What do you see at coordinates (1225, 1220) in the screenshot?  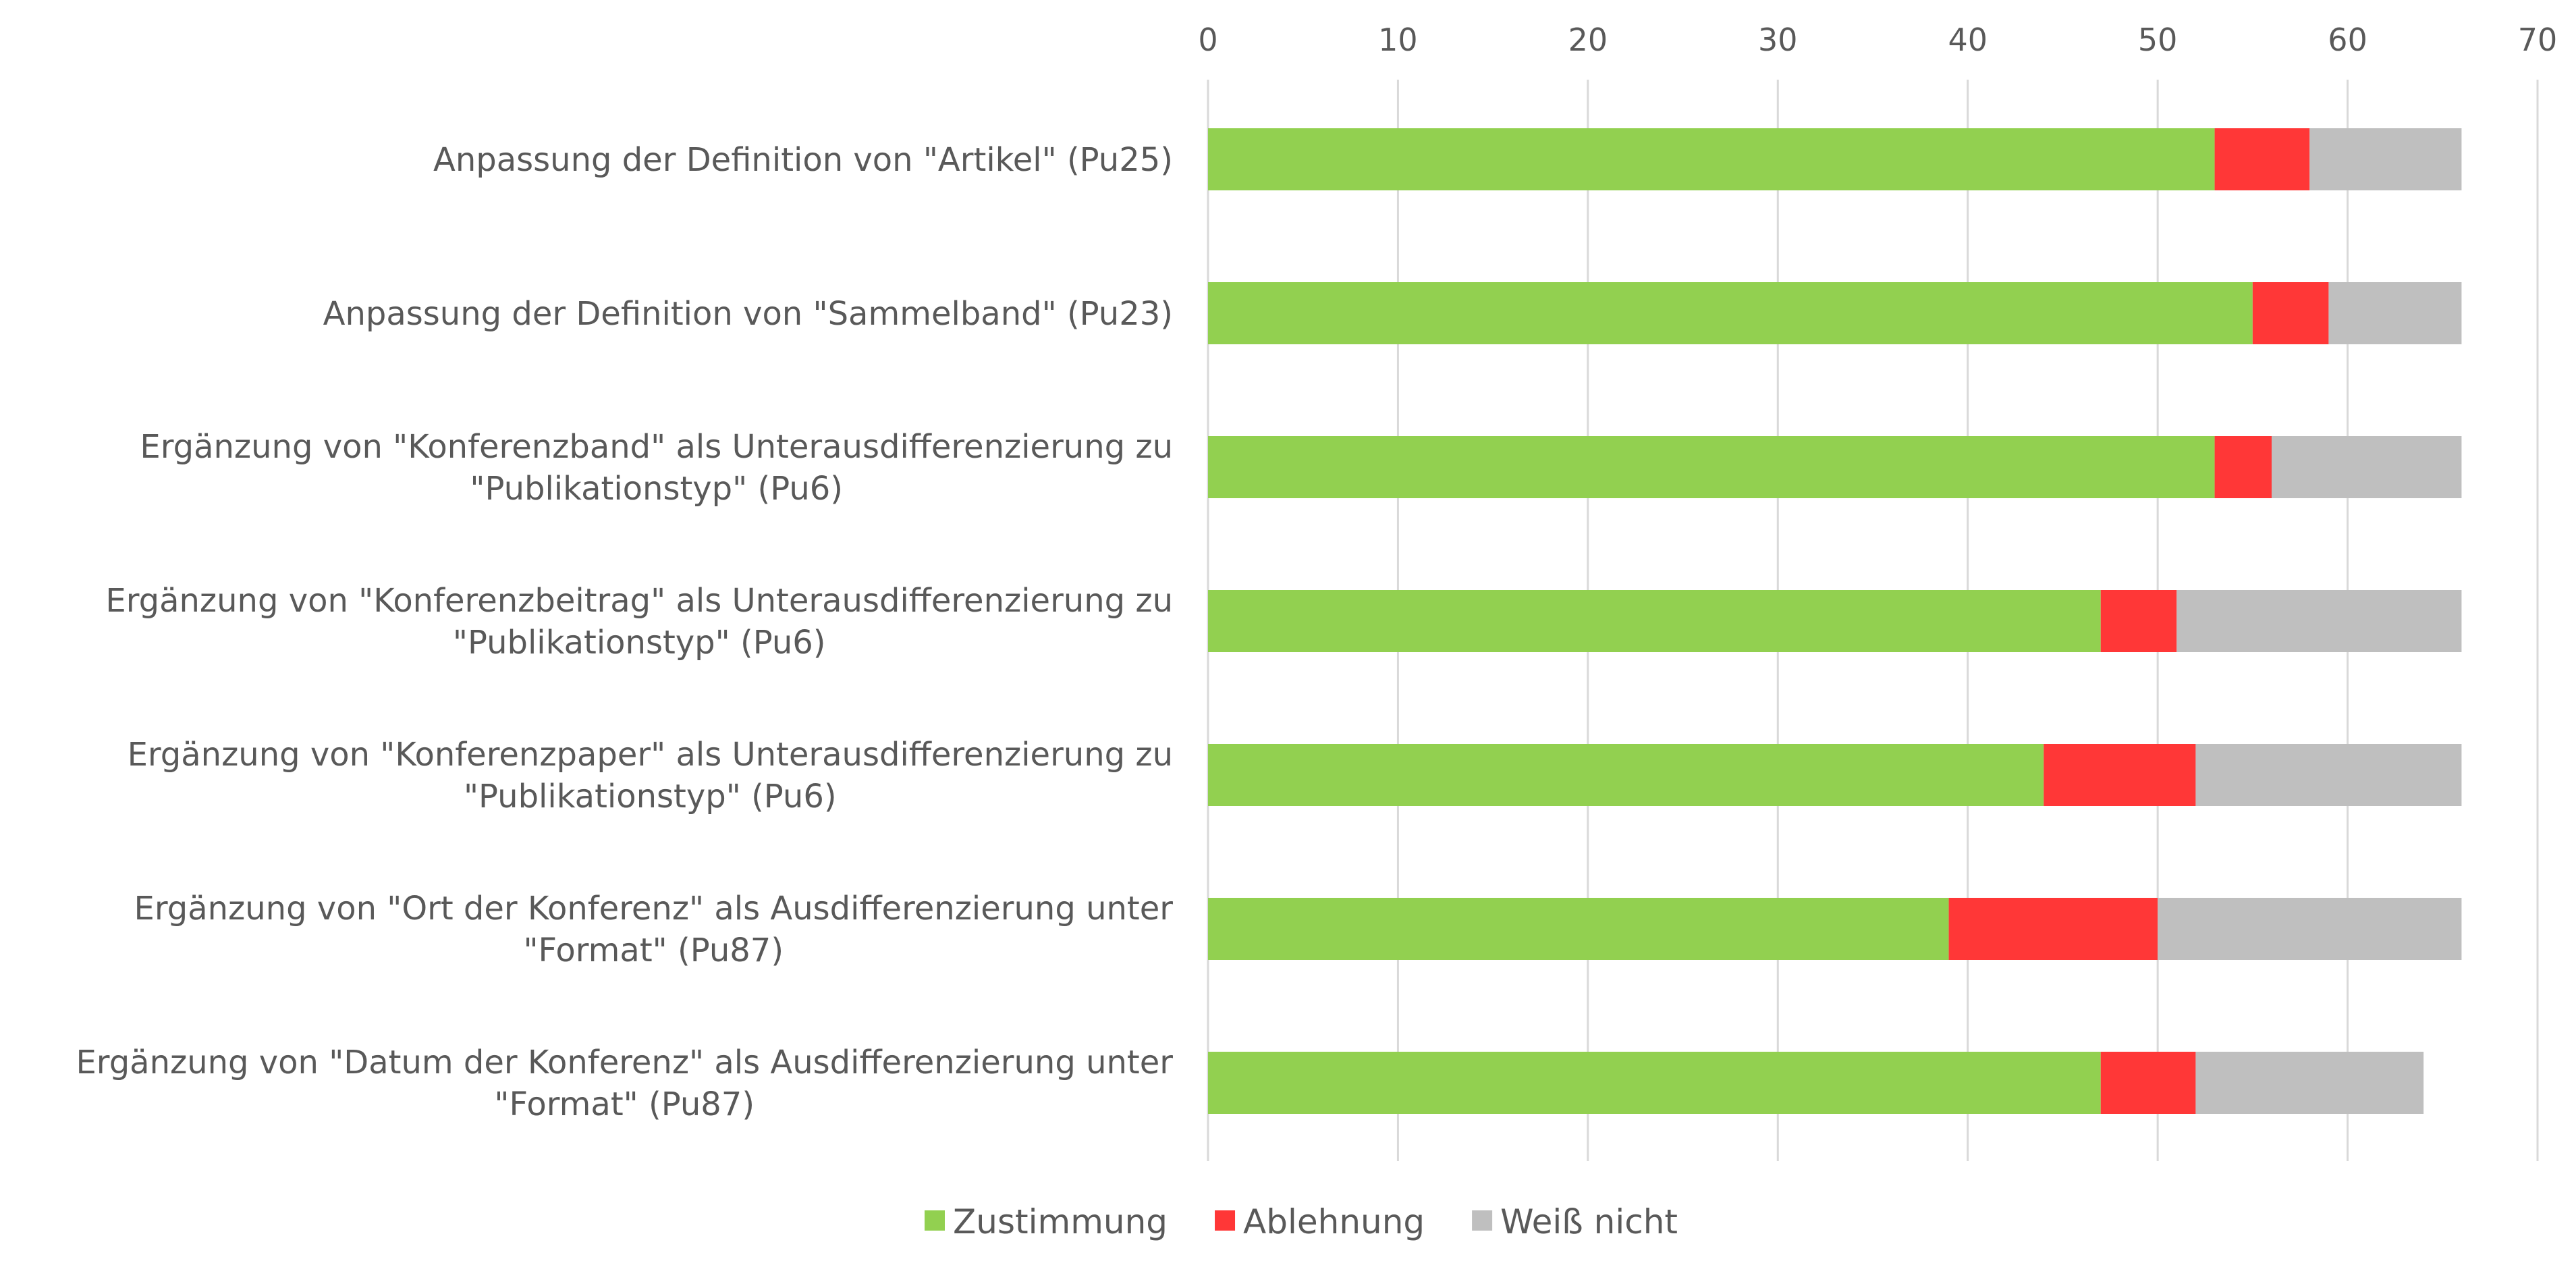 I see `legend-swatch-ablehnung` at bounding box center [1225, 1220].